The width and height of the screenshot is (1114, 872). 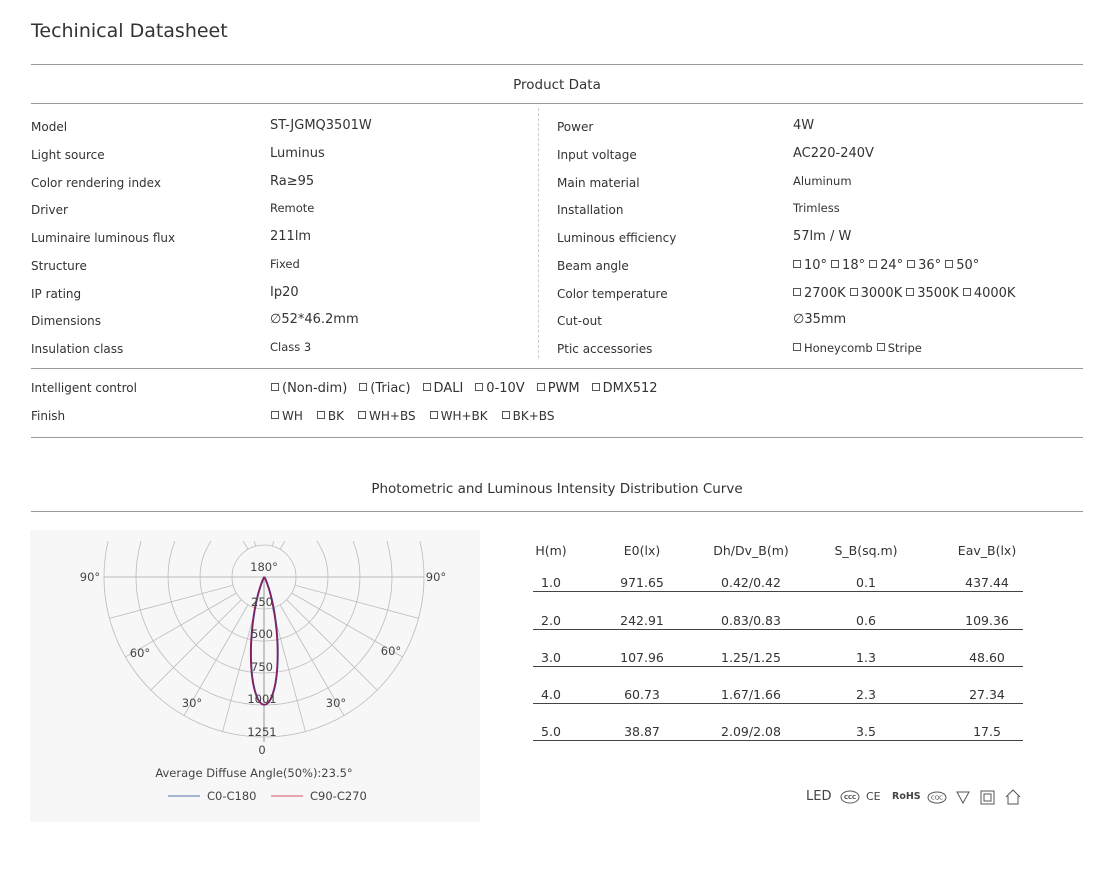 I want to click on table-cell: 1.3, so click(x=866, y=657).